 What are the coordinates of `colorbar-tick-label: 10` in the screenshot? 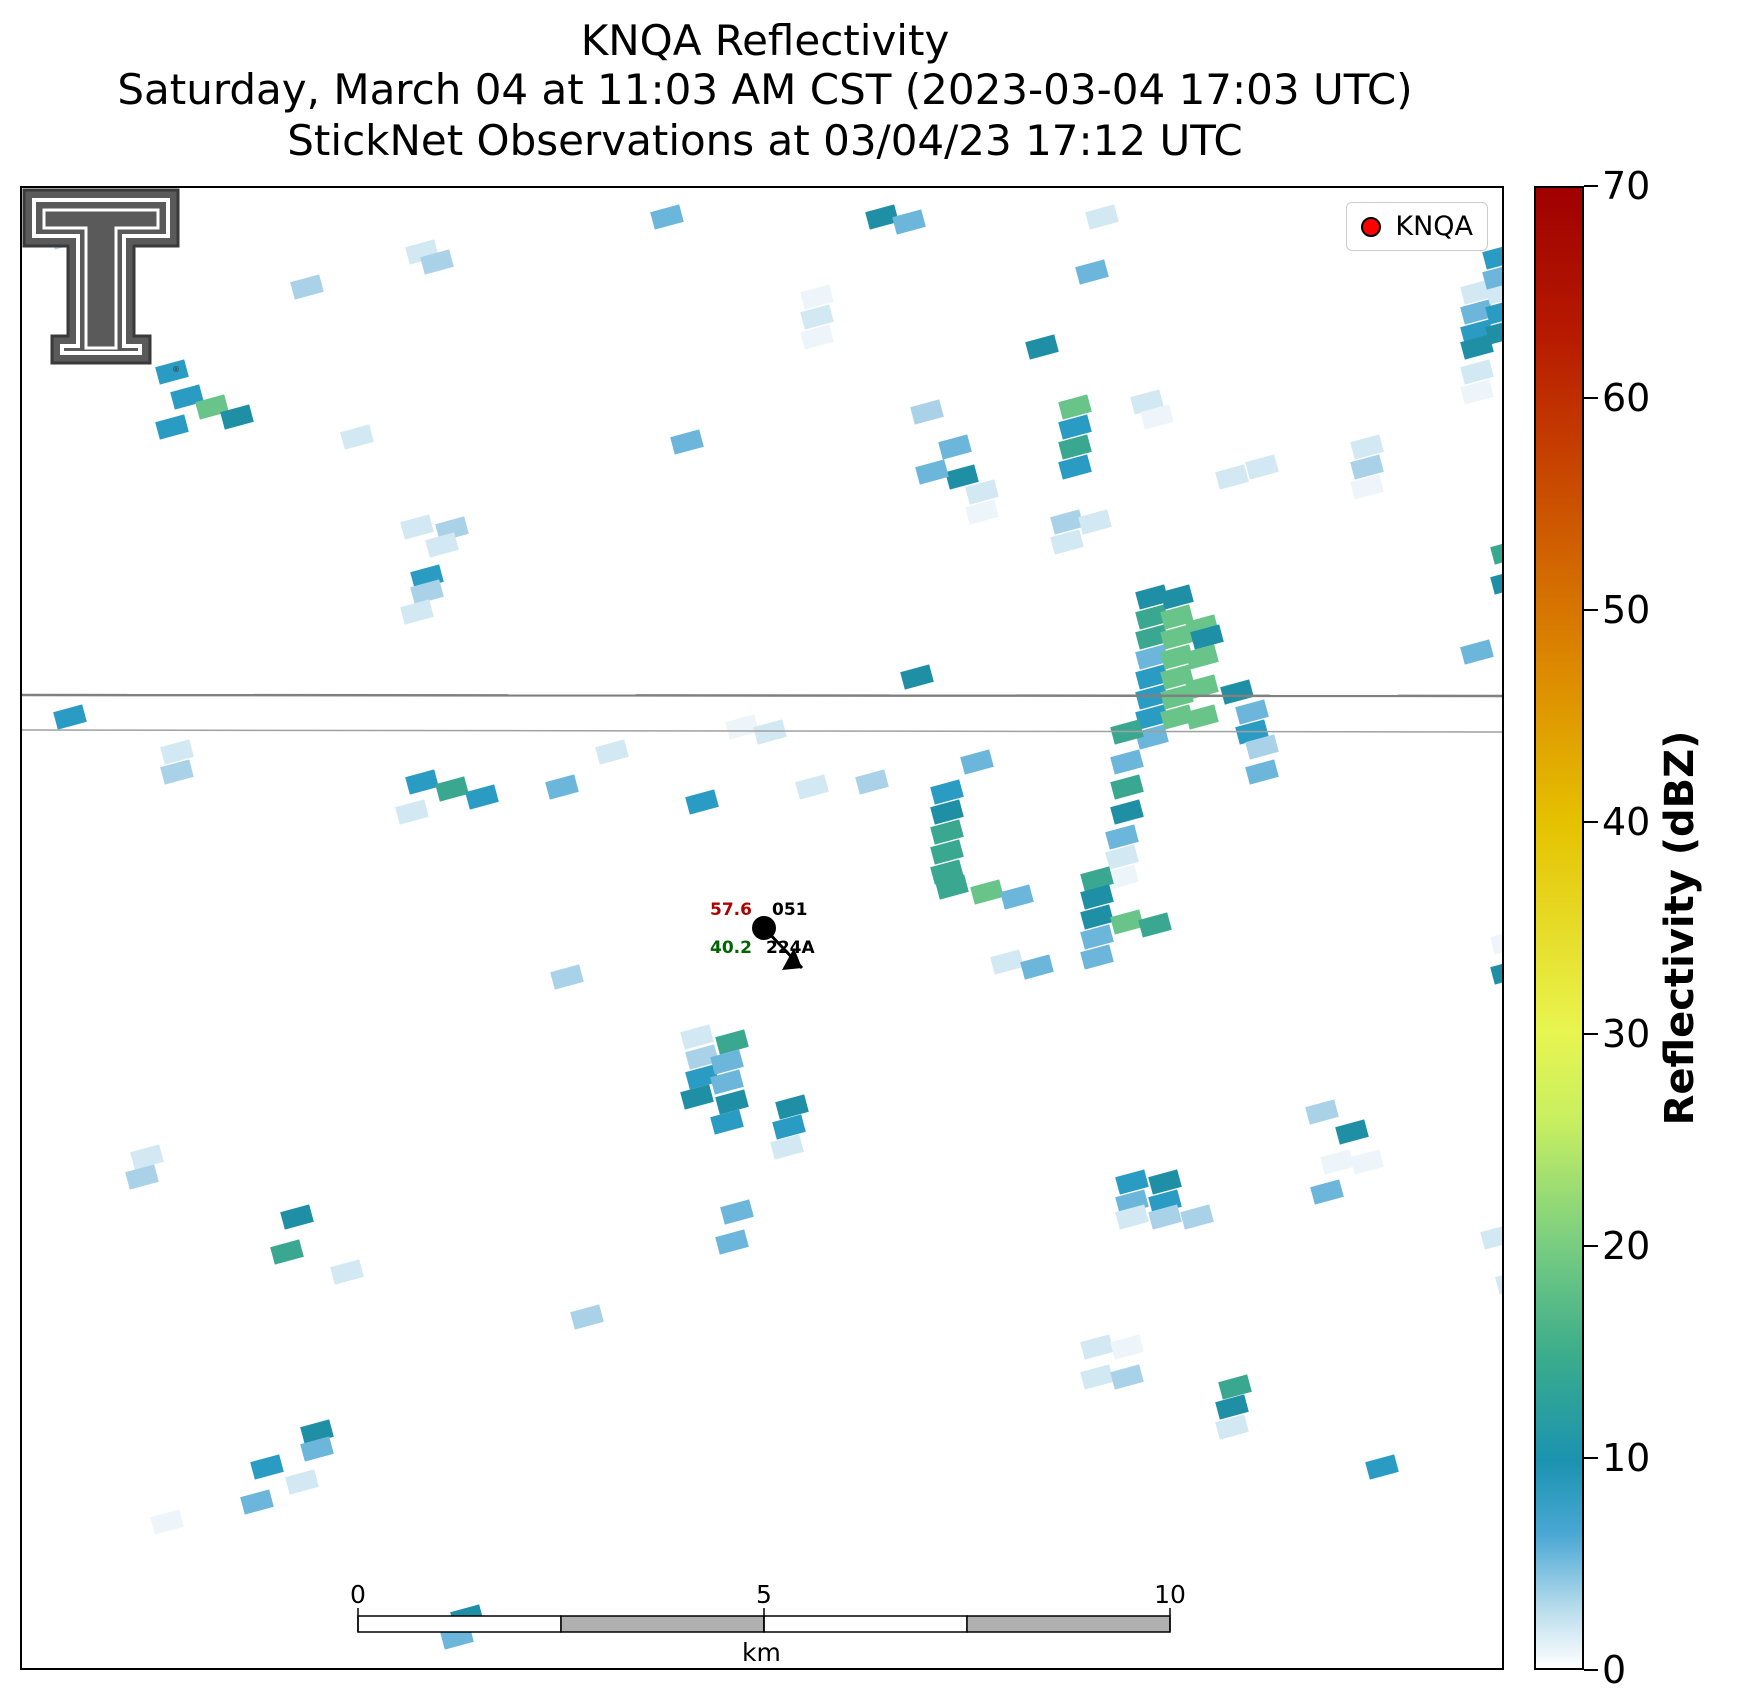 It's located at (1626, 1458).